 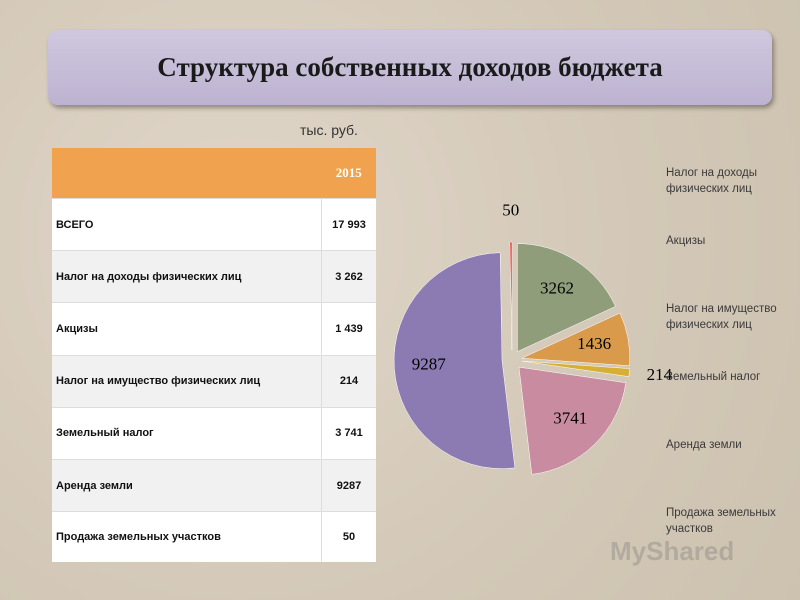 What do you see at coordinates (348, 224) in the screenshot?
I see `table-cell: 17 993` at bounding box center [348, 224].